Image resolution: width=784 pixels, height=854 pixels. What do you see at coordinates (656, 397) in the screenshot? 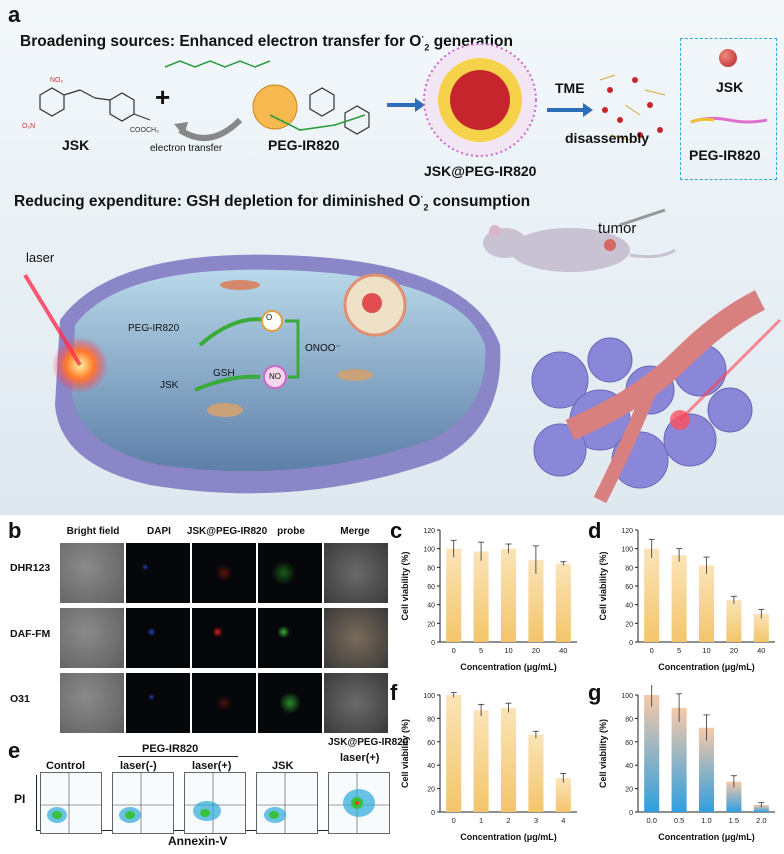
I see `tumor-tissue-illustration` at bounding box center [656, 397].